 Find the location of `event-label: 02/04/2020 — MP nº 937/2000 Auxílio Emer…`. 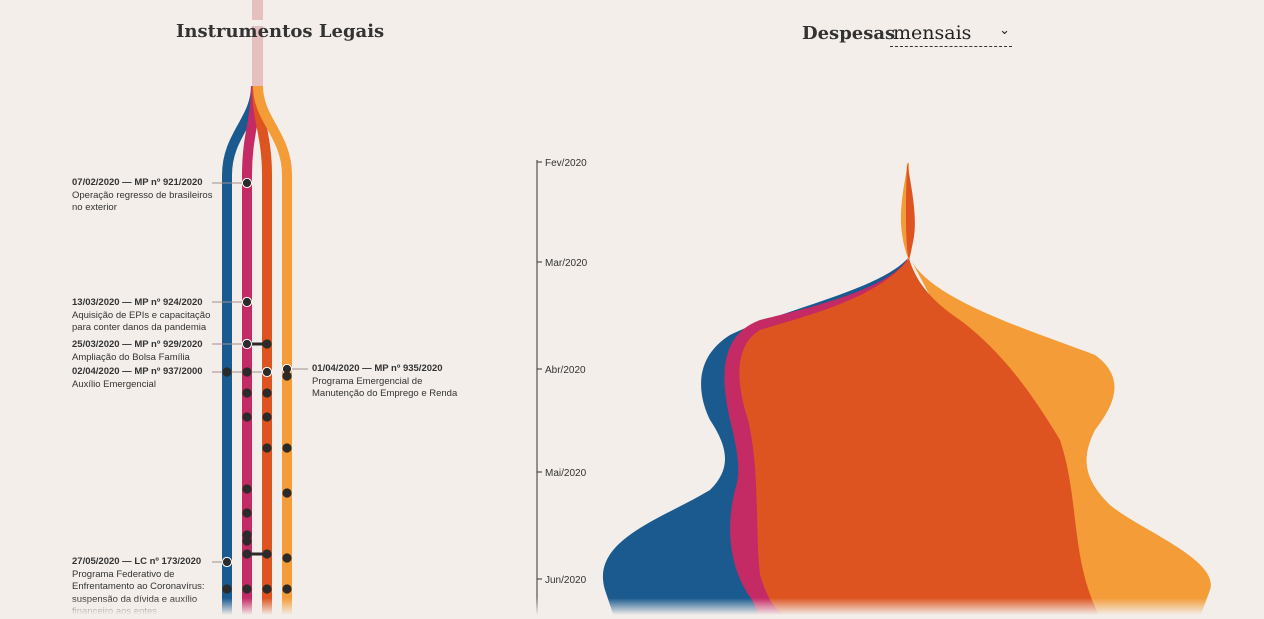

event-label: 02/04/2020 — MP nº 937/2000 Auxílio Emer… is located at coordinates (152, 378).